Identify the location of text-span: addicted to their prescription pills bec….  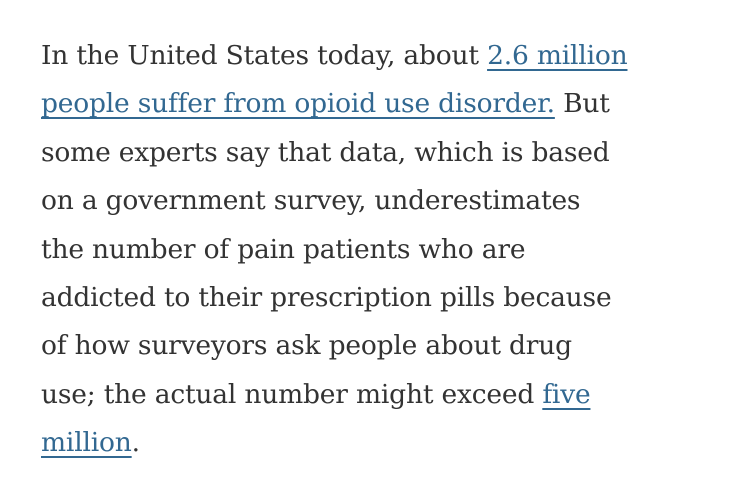
(326, 298).